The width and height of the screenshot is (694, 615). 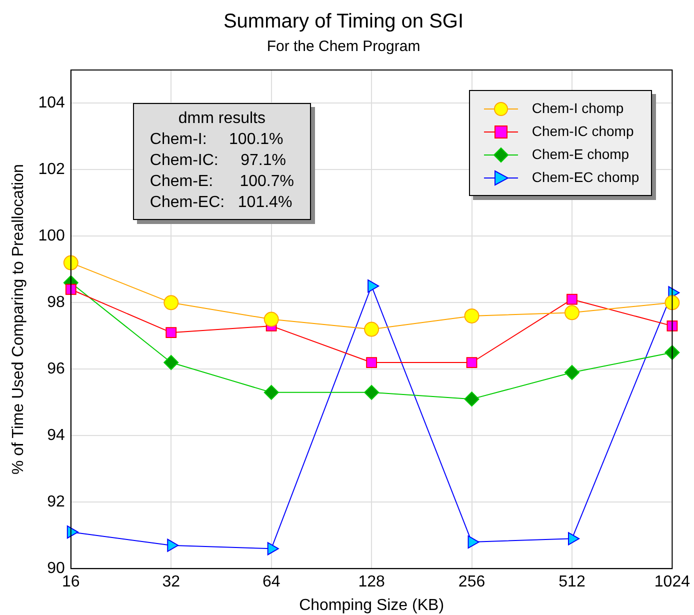 What do you see at coordinates (271, 582) in the screenshot?
I see `x-tick-label: 64` at bounding box center [271, 582].